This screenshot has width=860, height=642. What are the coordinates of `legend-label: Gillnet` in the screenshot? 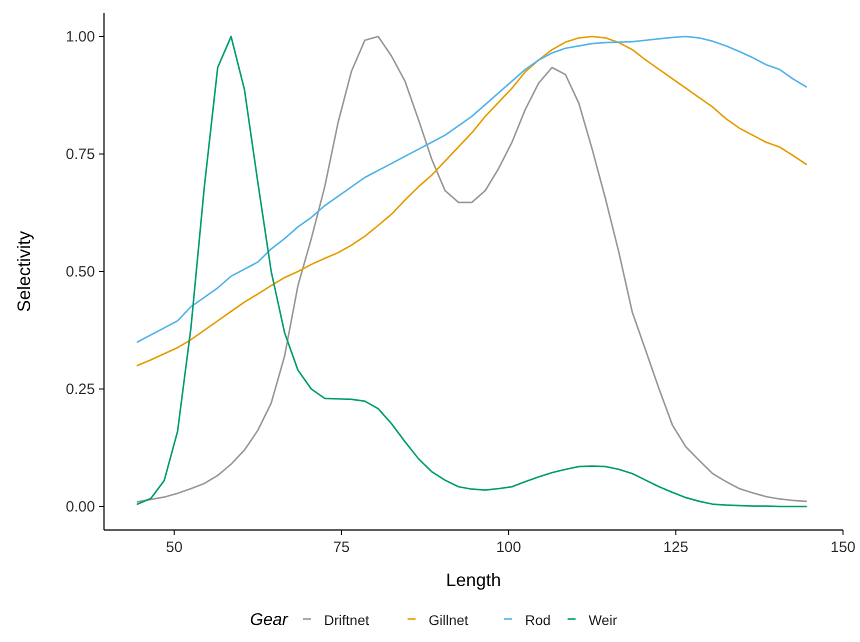 It's located at (448, 620).